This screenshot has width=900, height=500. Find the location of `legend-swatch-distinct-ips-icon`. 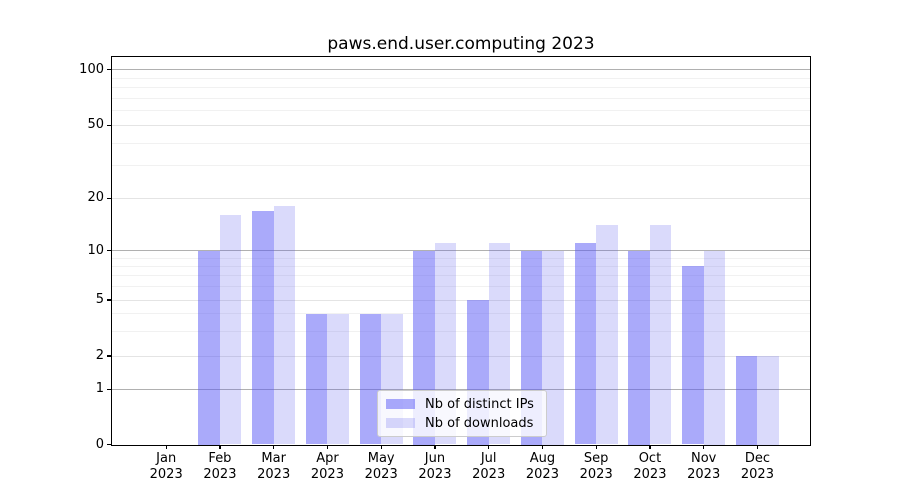

legend-swatch-distinct-ips-icon is located at coordinates (400, 404).